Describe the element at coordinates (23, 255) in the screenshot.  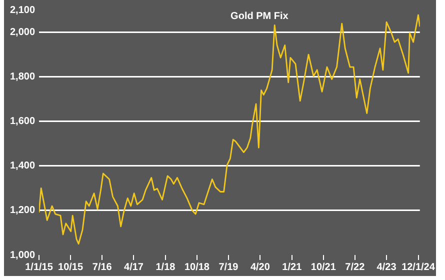
I see `y-tick-label: 1,000` at that location.